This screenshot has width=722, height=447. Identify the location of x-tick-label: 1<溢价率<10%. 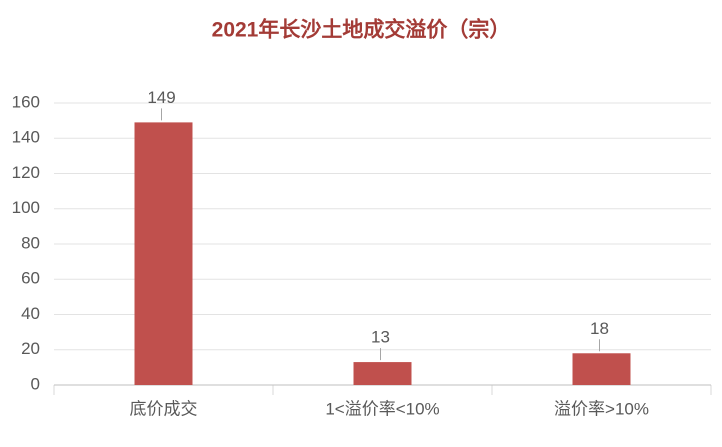
(382, 408).